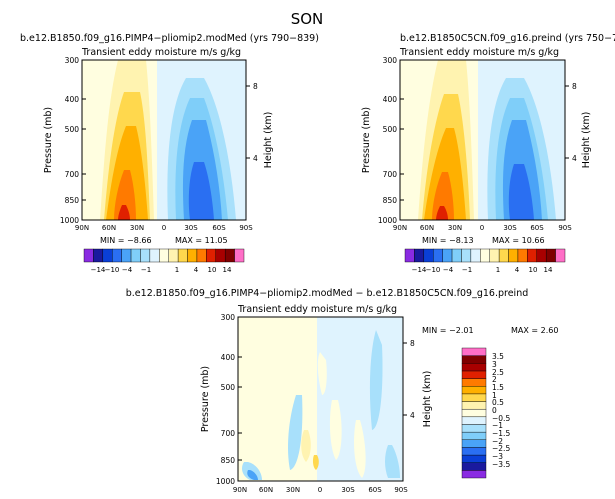 The width and height of the screenshot is (615, 499). Describe the element at coordinates (127, 270) in the screenshot. I see `panel-a-cb-label: −4` at that location.